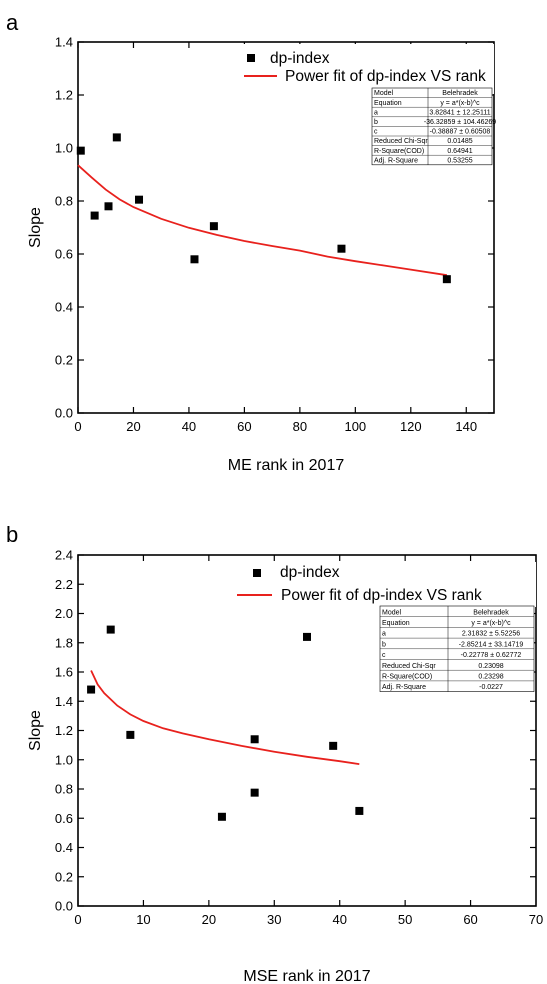  What do you see at coordinates (491, 644) in the screenshot?
I see `stats-table-value: -2.85214 ± 33.14719` at bounding box center [491, 644].